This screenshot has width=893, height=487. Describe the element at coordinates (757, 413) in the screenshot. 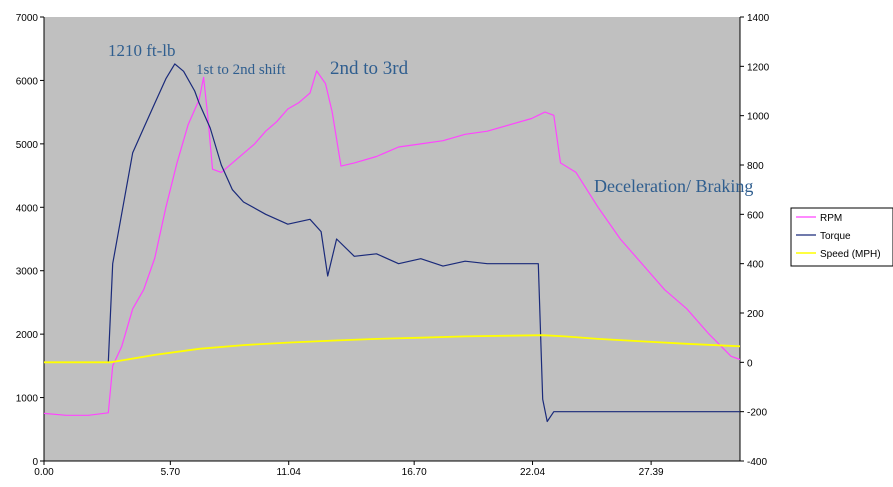

I see `right-tick-label: -200` at that location.